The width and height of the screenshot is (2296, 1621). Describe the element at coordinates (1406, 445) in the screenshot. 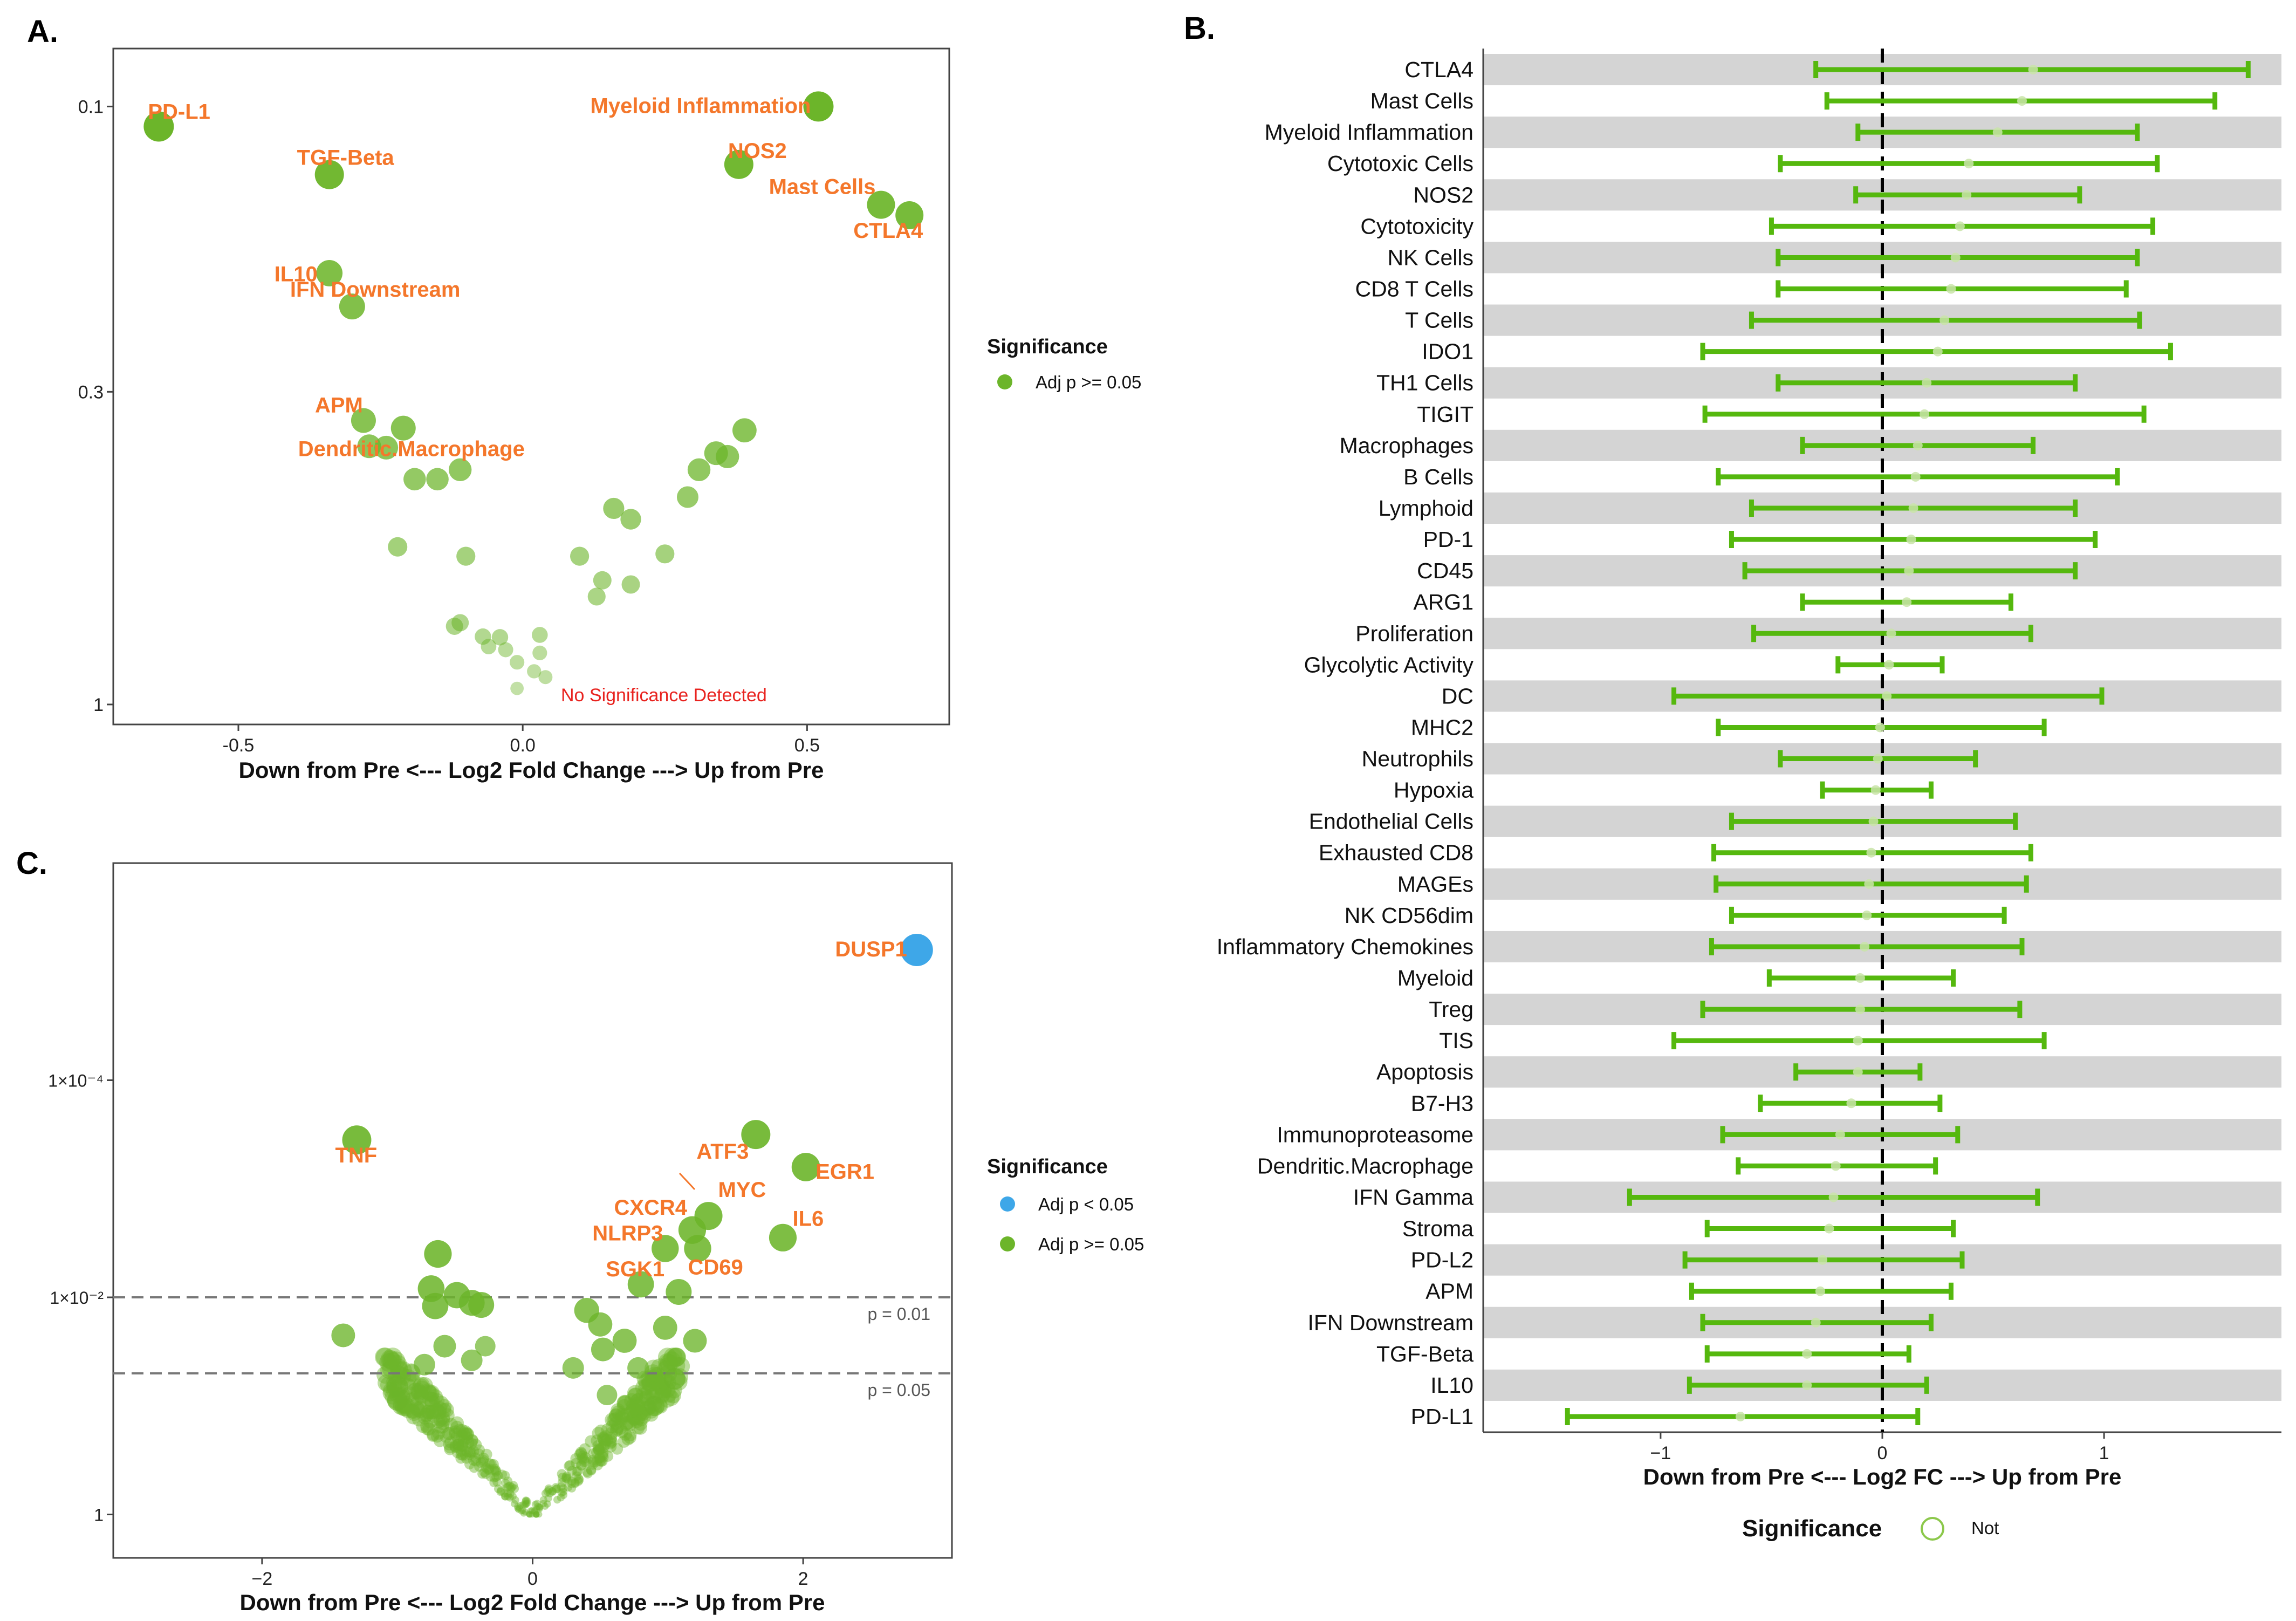

I see `panel-b-row-label: Macrophages` at that location.